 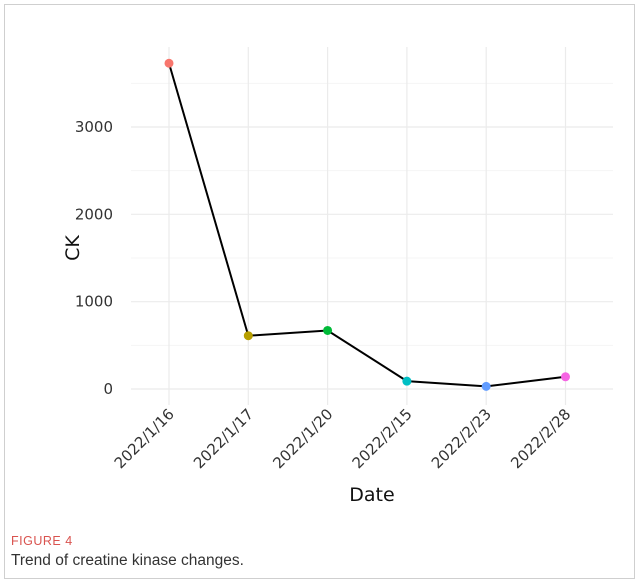 What do you see at coordinates (108, 389) in the screenshot?
I see `y-tick-label: 0` at bounding box center [108, 389].